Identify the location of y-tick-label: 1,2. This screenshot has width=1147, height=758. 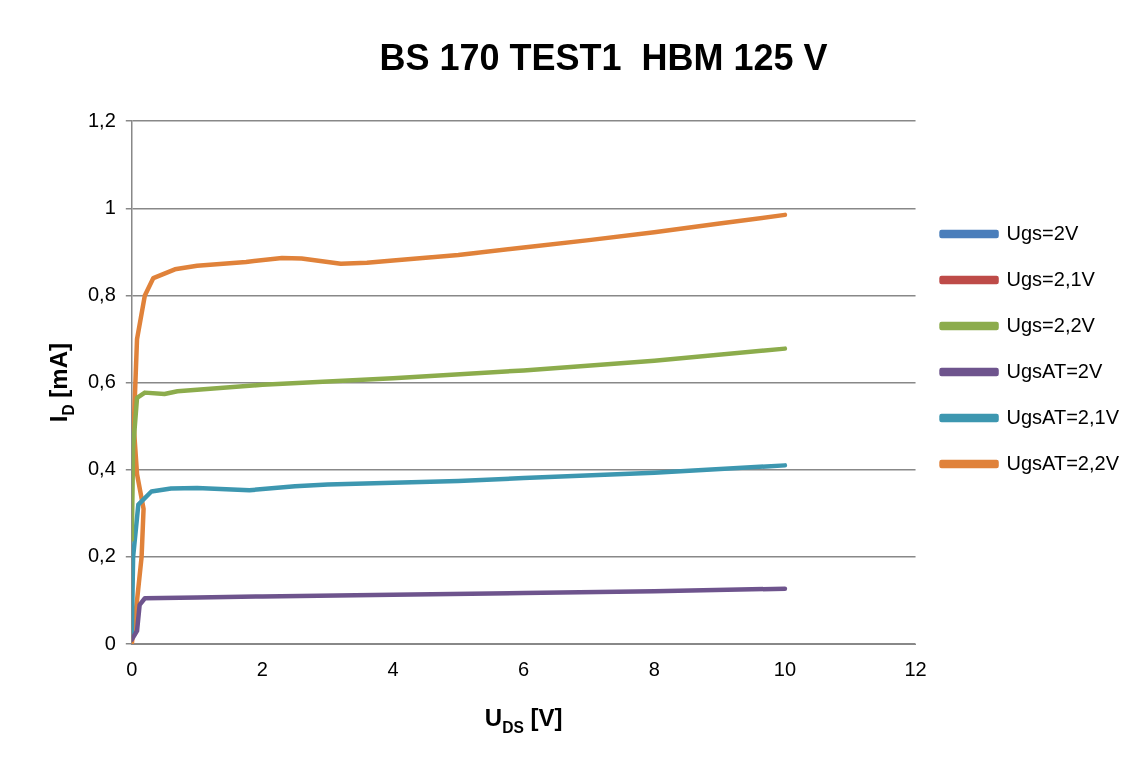
(101, 119).